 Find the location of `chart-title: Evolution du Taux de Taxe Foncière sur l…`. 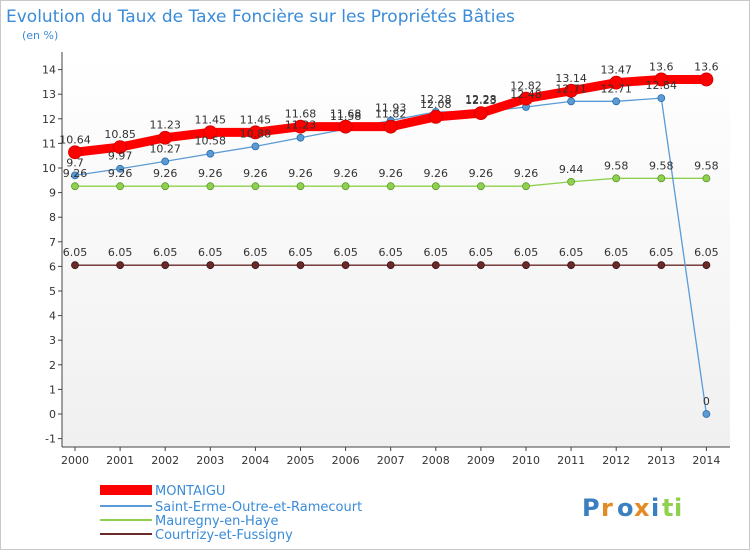

chart-title: Evolution du Taux de Taxe Foncière sur l… is located at coordinates (260, 17).